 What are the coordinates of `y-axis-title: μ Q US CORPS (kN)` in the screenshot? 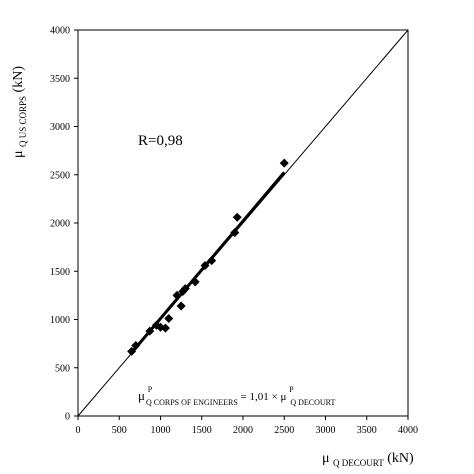 It's located at (20, 112).